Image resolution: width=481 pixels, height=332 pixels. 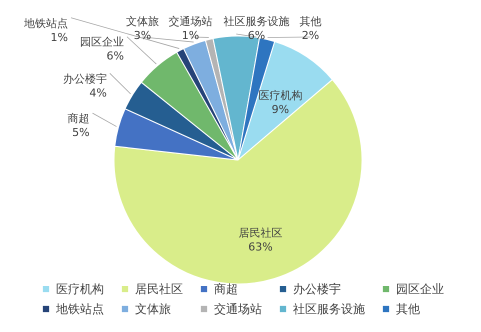 I want to click on slice-label: 医疗机构, so click(x=280, y=95).